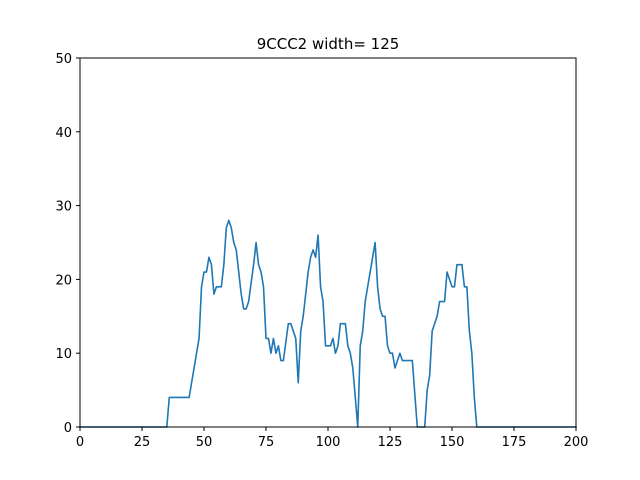 Image resolution: width=640 pixels, height=480 pixels. I want to click on x-tick-label: 50, so click(204, 442).